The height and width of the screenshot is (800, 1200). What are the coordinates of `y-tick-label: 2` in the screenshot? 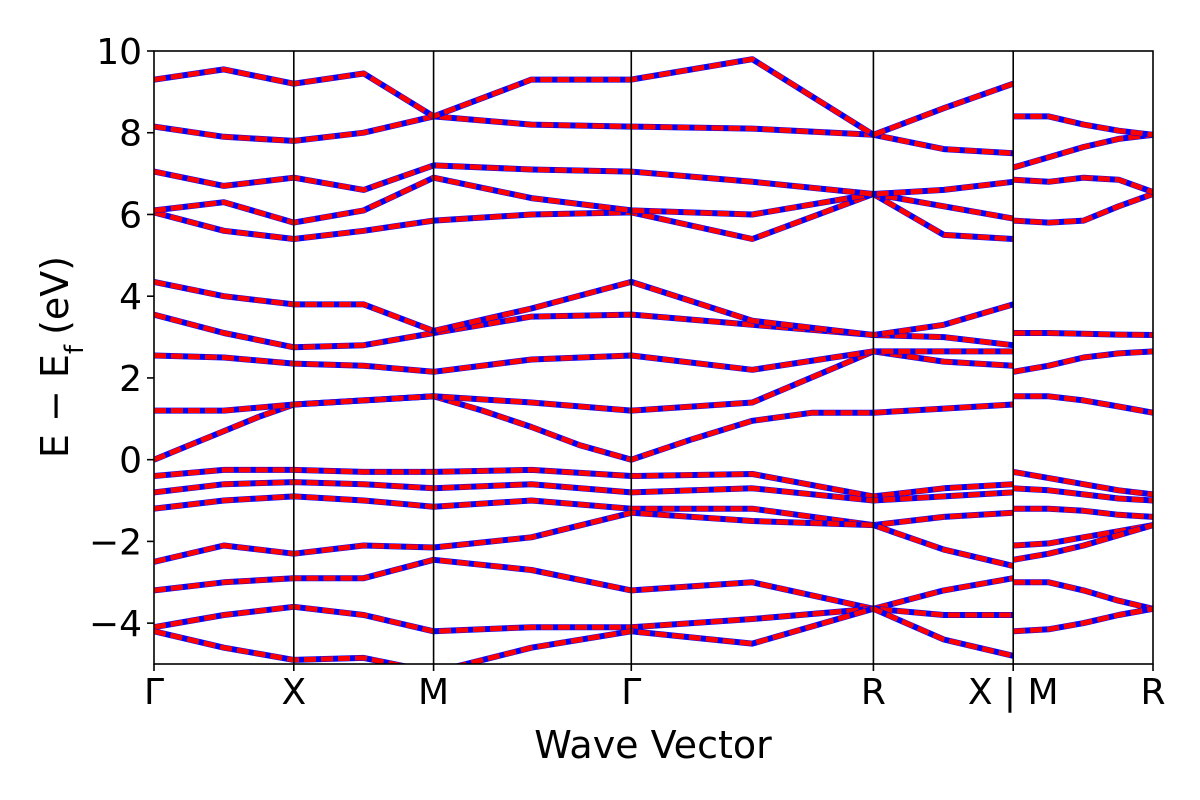 It's located at (130, 379).